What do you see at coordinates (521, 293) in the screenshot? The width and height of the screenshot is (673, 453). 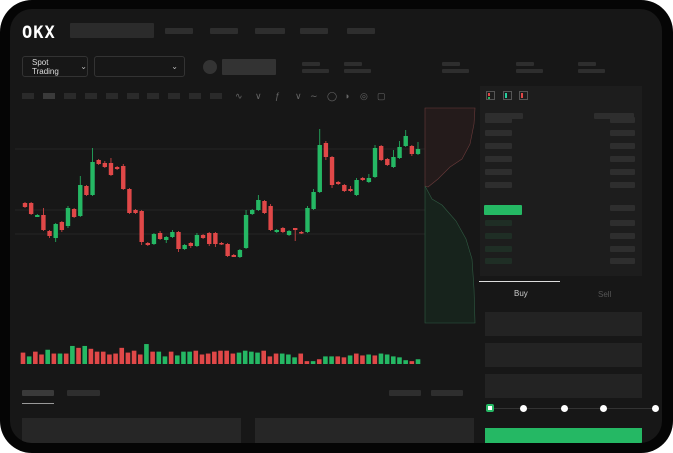 I see `buy-tab: Buy` at bounding box center [521, 293].